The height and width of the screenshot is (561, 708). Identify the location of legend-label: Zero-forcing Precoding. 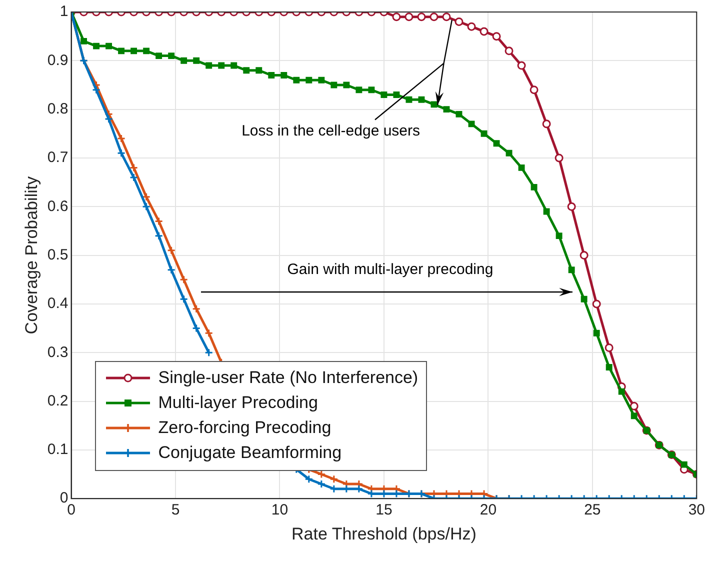
(245, 428).